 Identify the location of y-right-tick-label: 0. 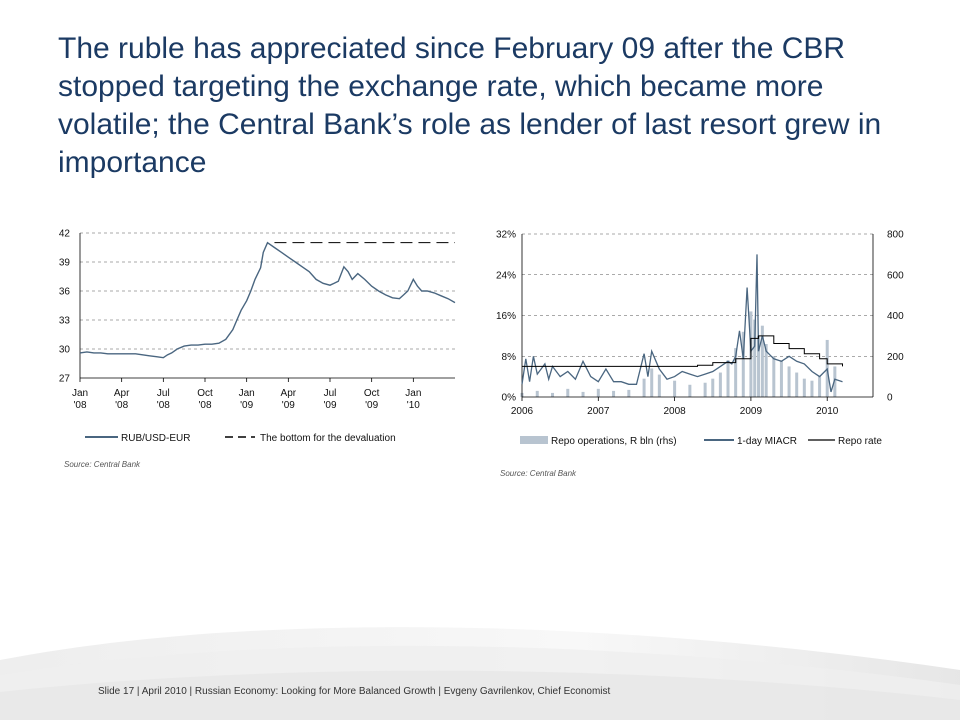
(890, 398).